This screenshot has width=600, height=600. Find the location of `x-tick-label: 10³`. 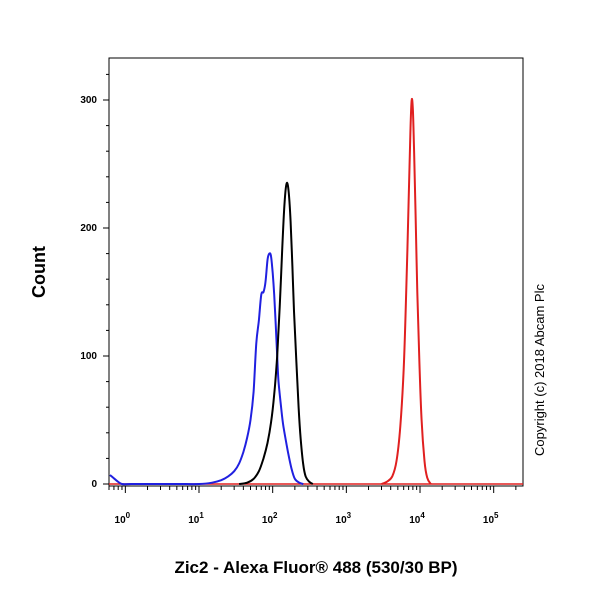

x-tick-label: 10³ is located at coordinates (344, 518).